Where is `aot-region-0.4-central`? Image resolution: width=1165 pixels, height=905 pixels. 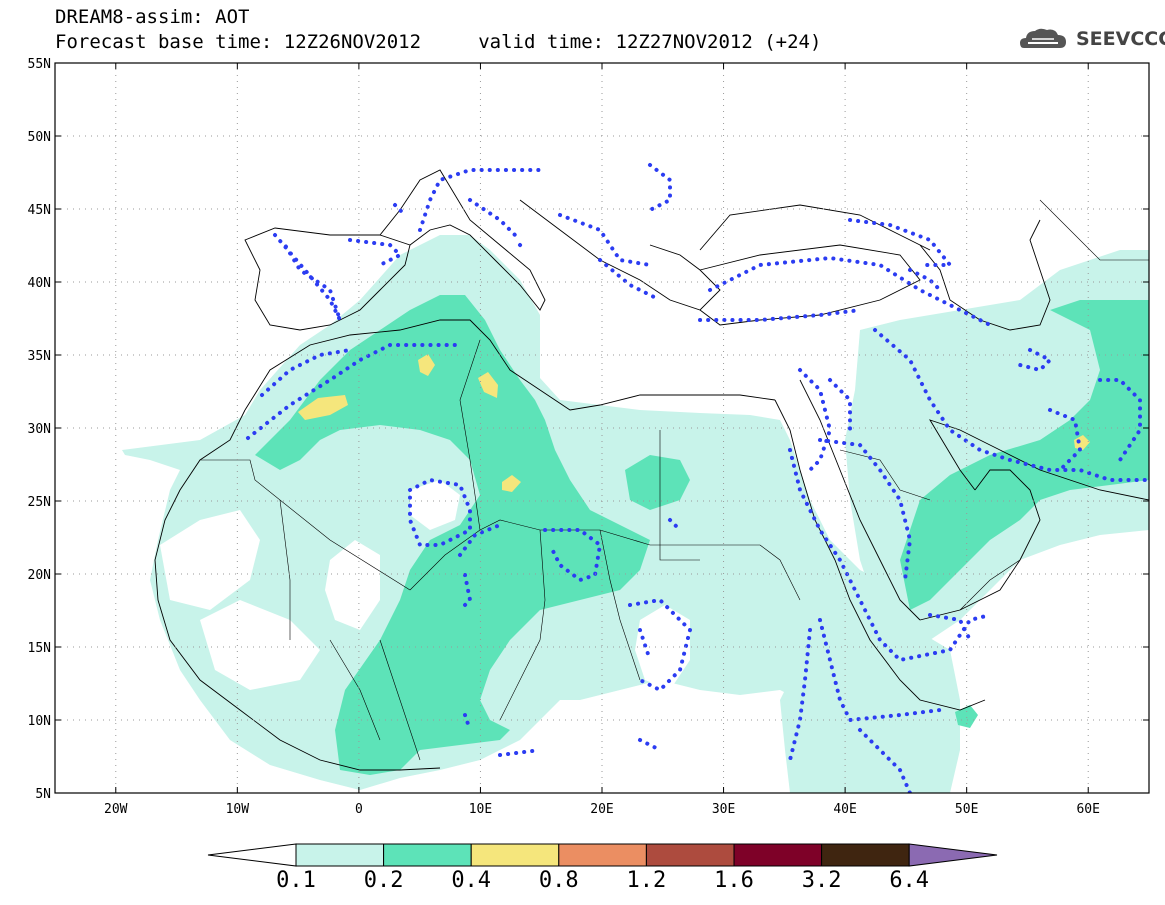 aot-region-0.4-central is located at coordinates (511, 483).